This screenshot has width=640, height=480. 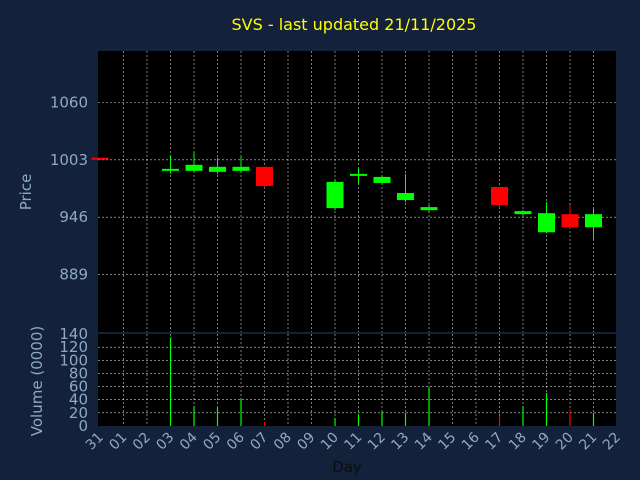 What do you see at coordinates (330, 442) in the screenshot?
I see `x-tick-label: 10` at bounding box center [330, 442].